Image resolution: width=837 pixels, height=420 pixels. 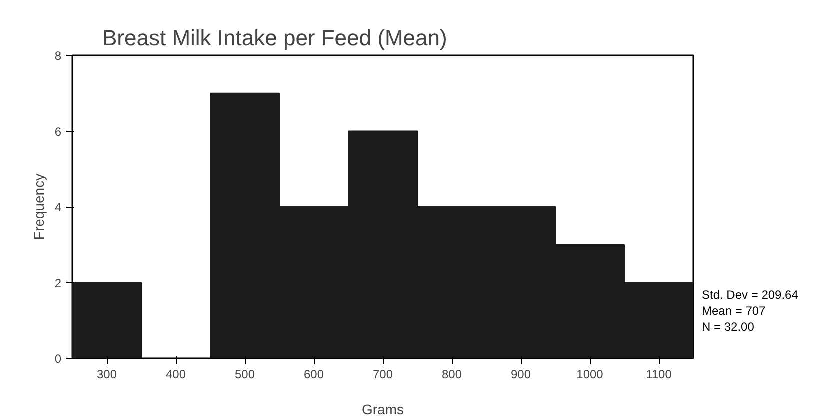 What do you see at coordinates (750, 295) in the screenshot?
I see `text: Std. Dev = 209.64` at bounding box center [750, 295].